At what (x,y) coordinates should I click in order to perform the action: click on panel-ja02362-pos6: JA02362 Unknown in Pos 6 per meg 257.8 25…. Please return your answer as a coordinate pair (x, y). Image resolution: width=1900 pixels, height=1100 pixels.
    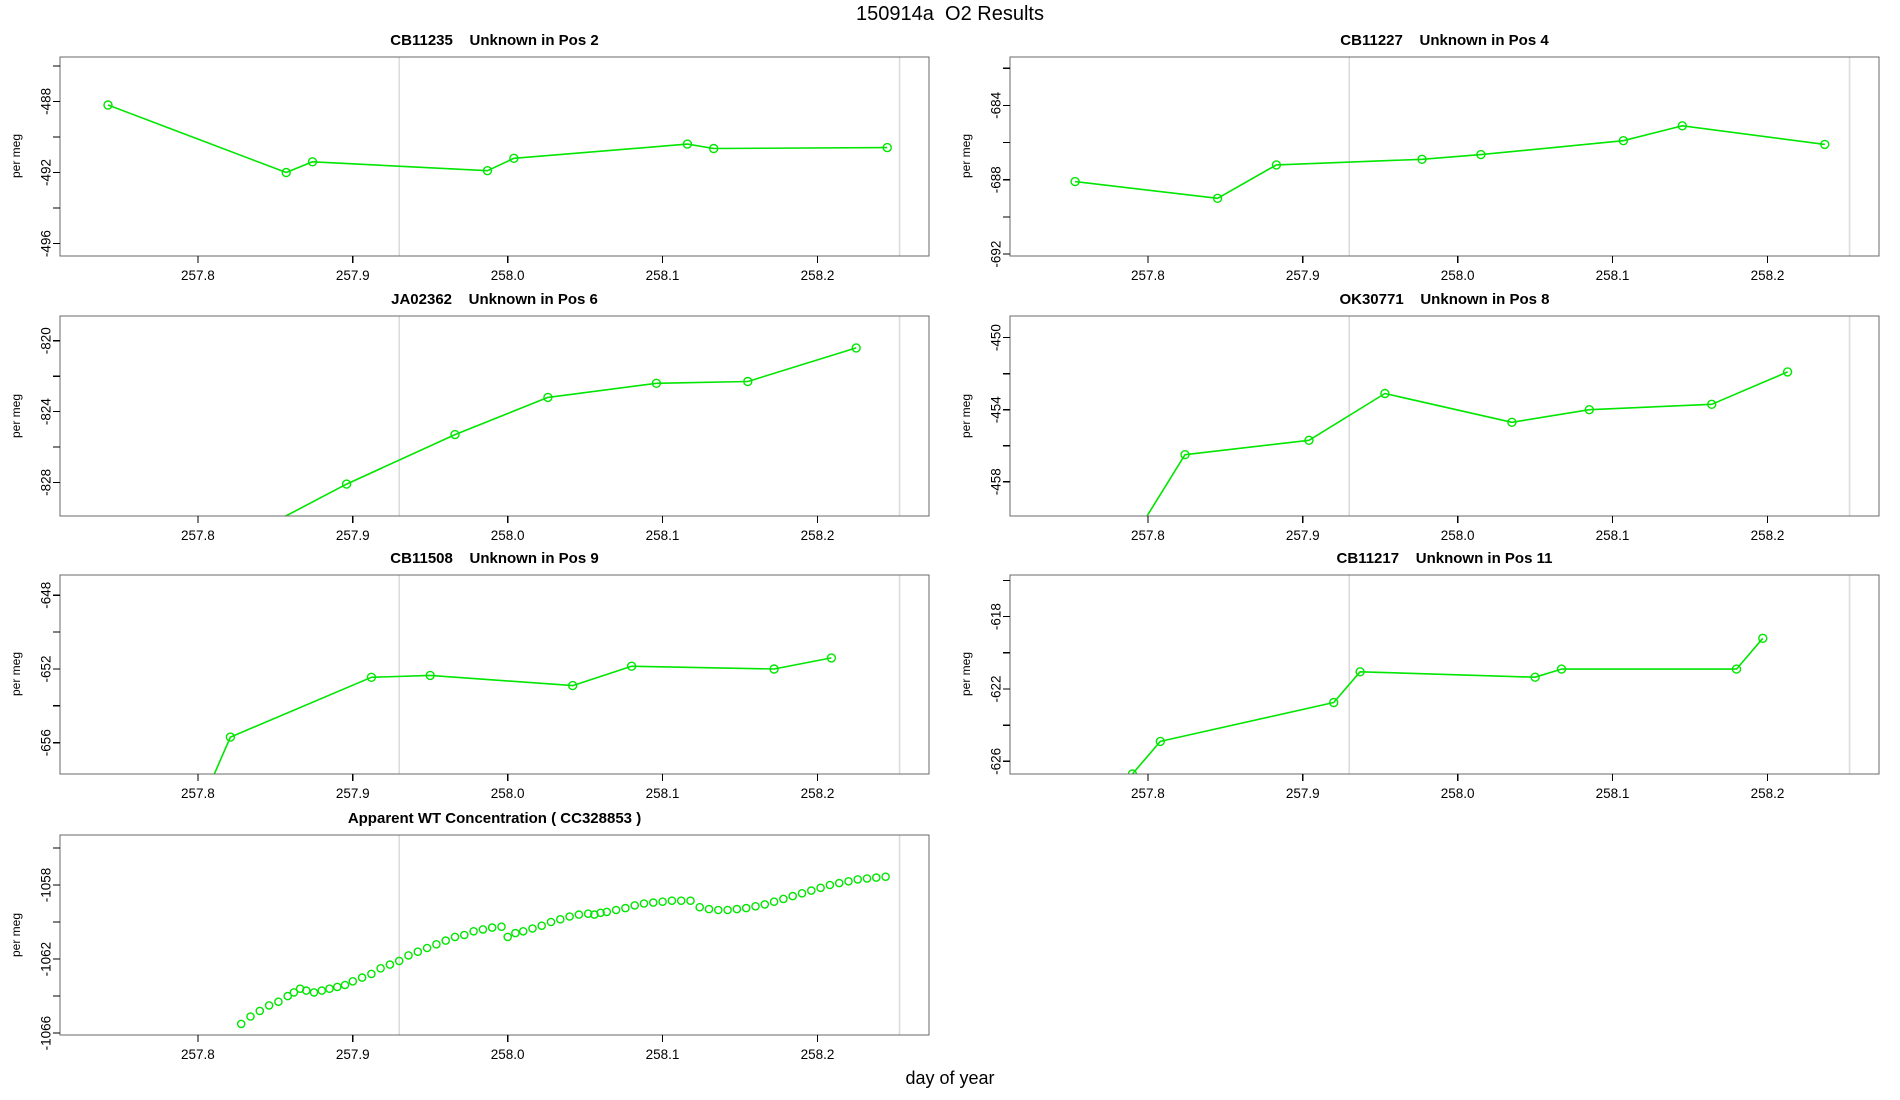
    Looking at the image, I should click on (469, 417).